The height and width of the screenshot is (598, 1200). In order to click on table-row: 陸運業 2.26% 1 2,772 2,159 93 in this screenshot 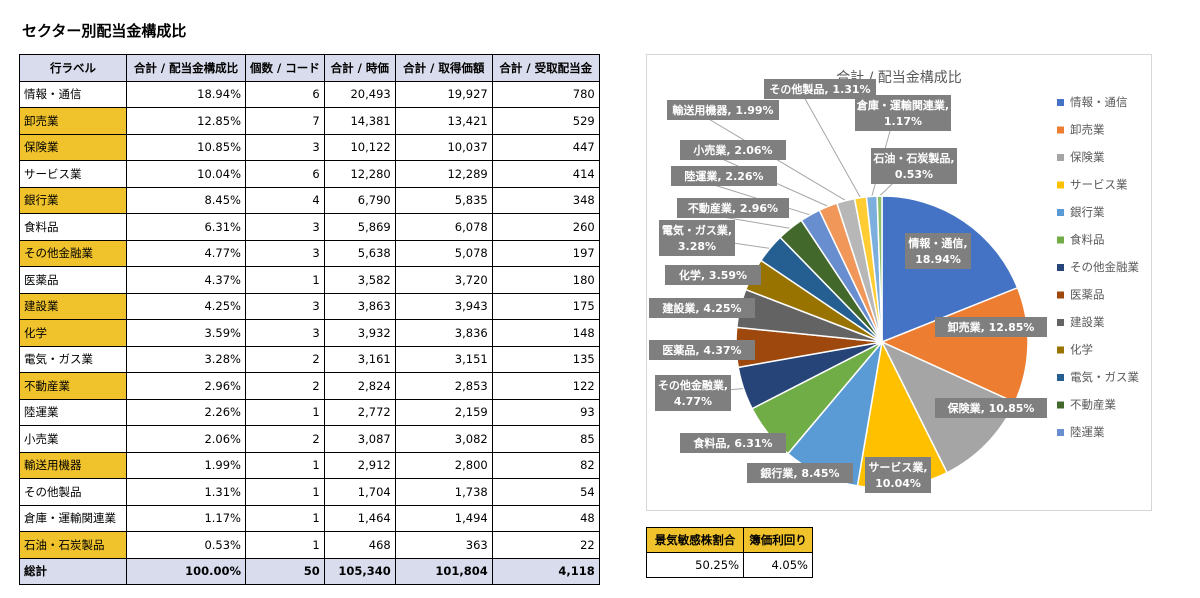, I will do `click(309, 412)`.